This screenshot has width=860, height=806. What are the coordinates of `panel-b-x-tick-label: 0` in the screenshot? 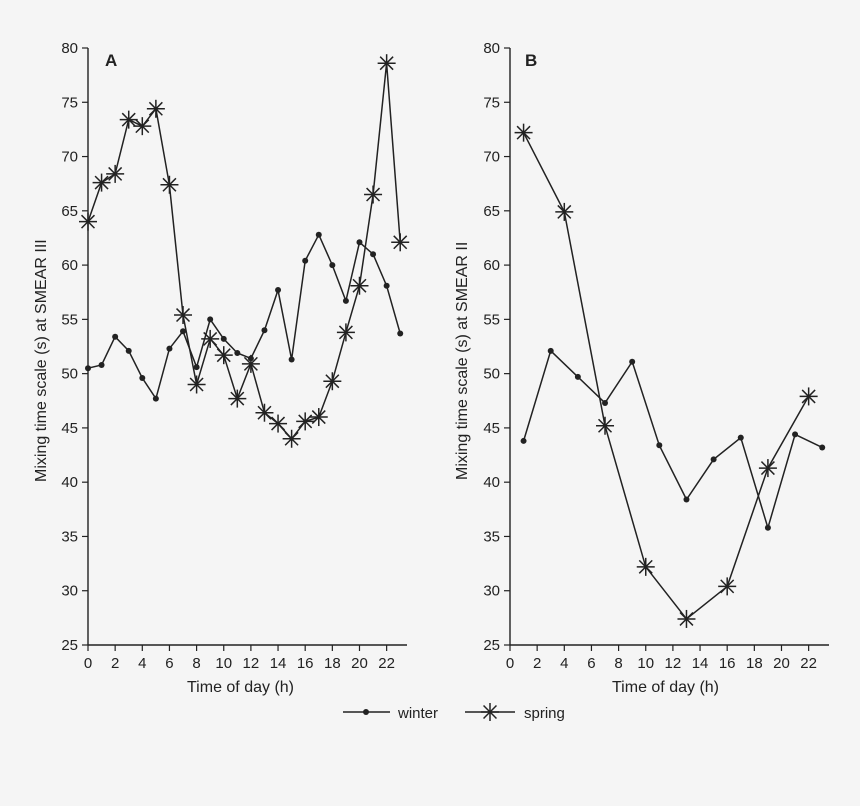 It's located at (510, 663).